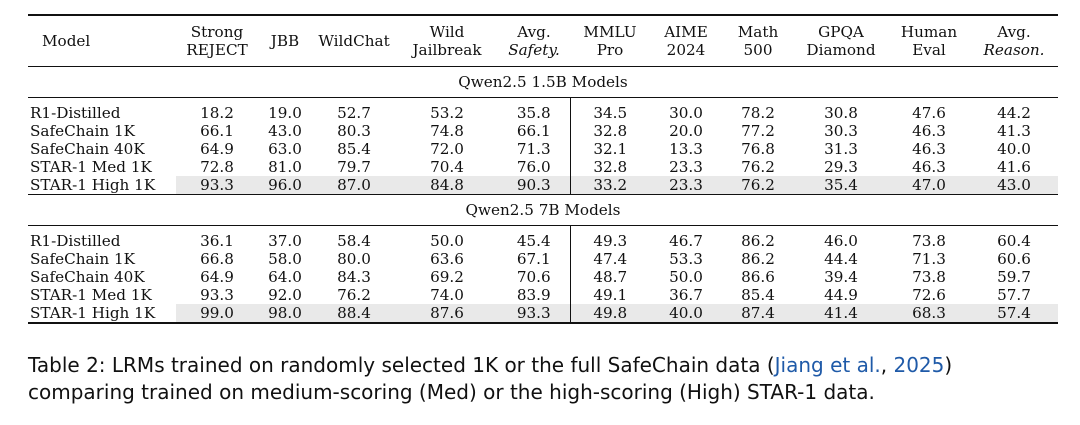 The image size is (1080, 425). I want to click on value-cell: 76.0, so click(533, 167).